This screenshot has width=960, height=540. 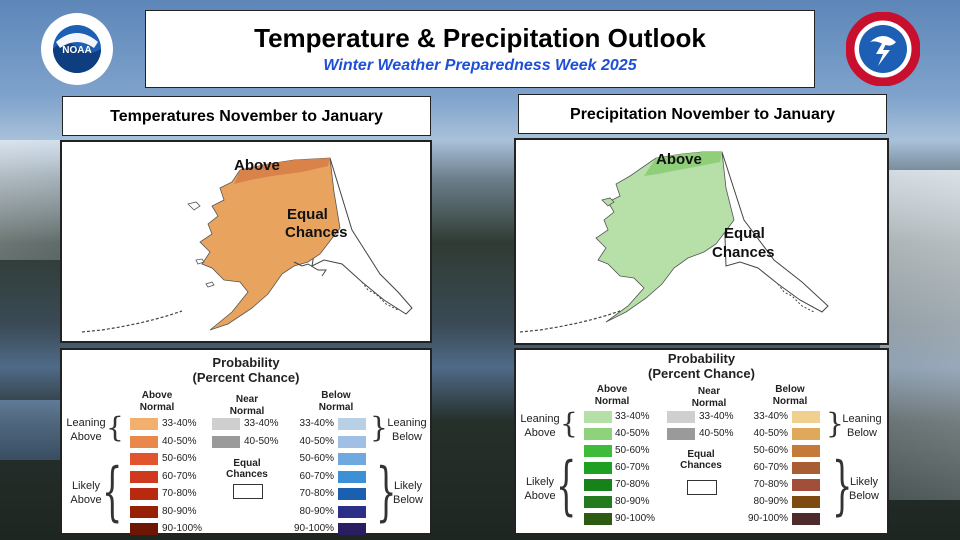 What do you see at coordinates (261, 441) in the screenshot?
I see `near-range-label: 40-50%` at bounding box center [261, 441].